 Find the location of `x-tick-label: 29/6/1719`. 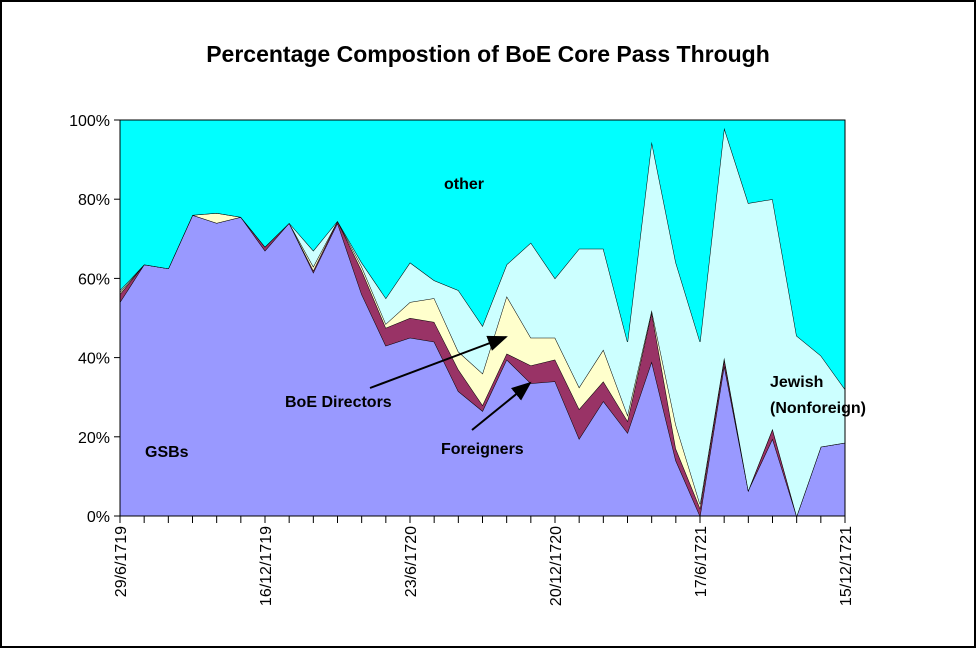

x-tick-label: 29/6/1719 is located at coordinates (121, 561).